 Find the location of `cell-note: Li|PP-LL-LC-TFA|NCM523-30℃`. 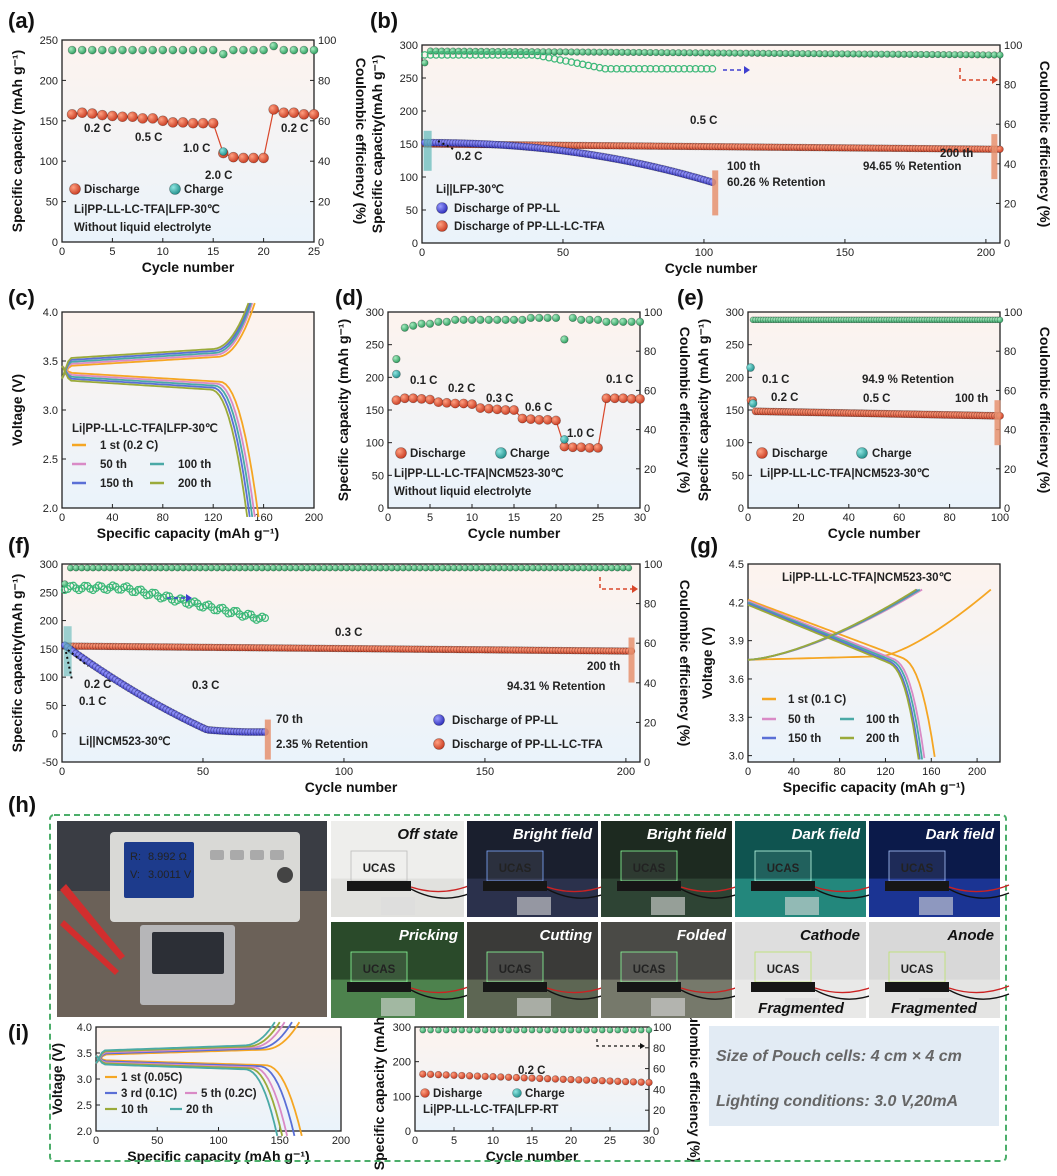

cell-note: Li|PP-LL-LC-TFA|NCM523-30℃ is located at coordinates (479, 473).